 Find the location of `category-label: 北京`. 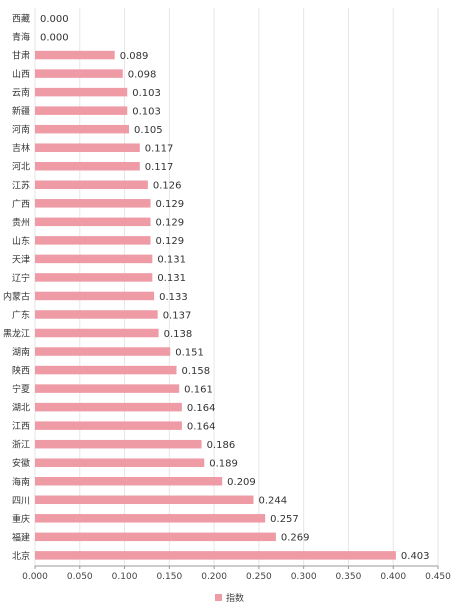

category-label: 北京 is located at coordinates (21, 556).